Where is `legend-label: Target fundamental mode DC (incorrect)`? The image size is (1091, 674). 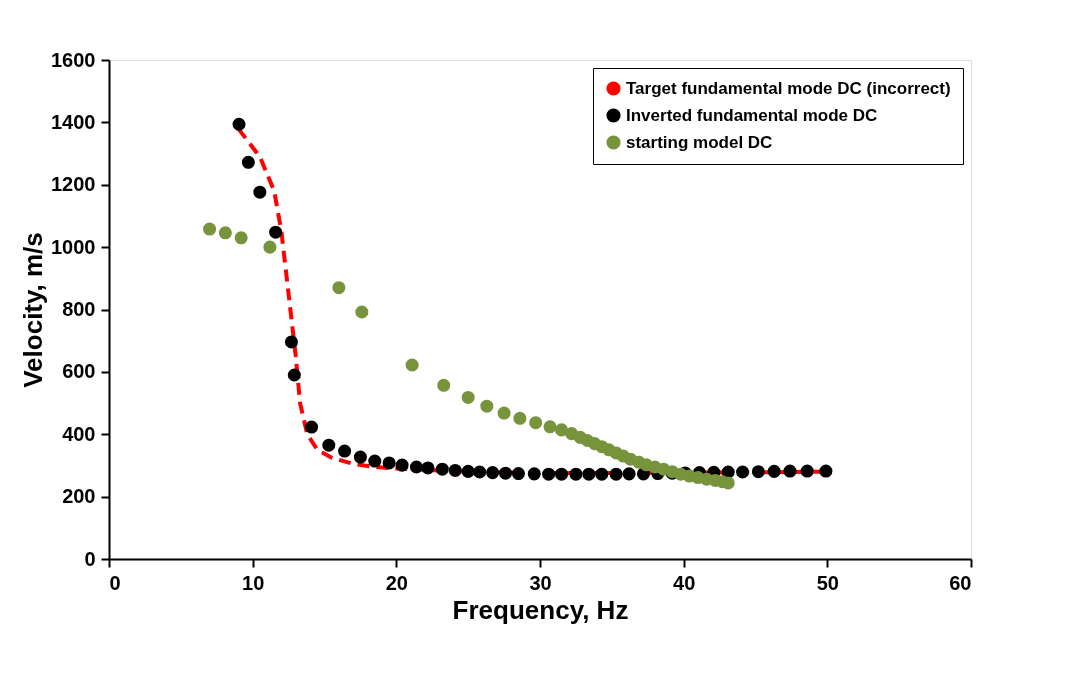
legend-label: Target fundamental mode DC (incorrect) is located at coordinates (788, 88).